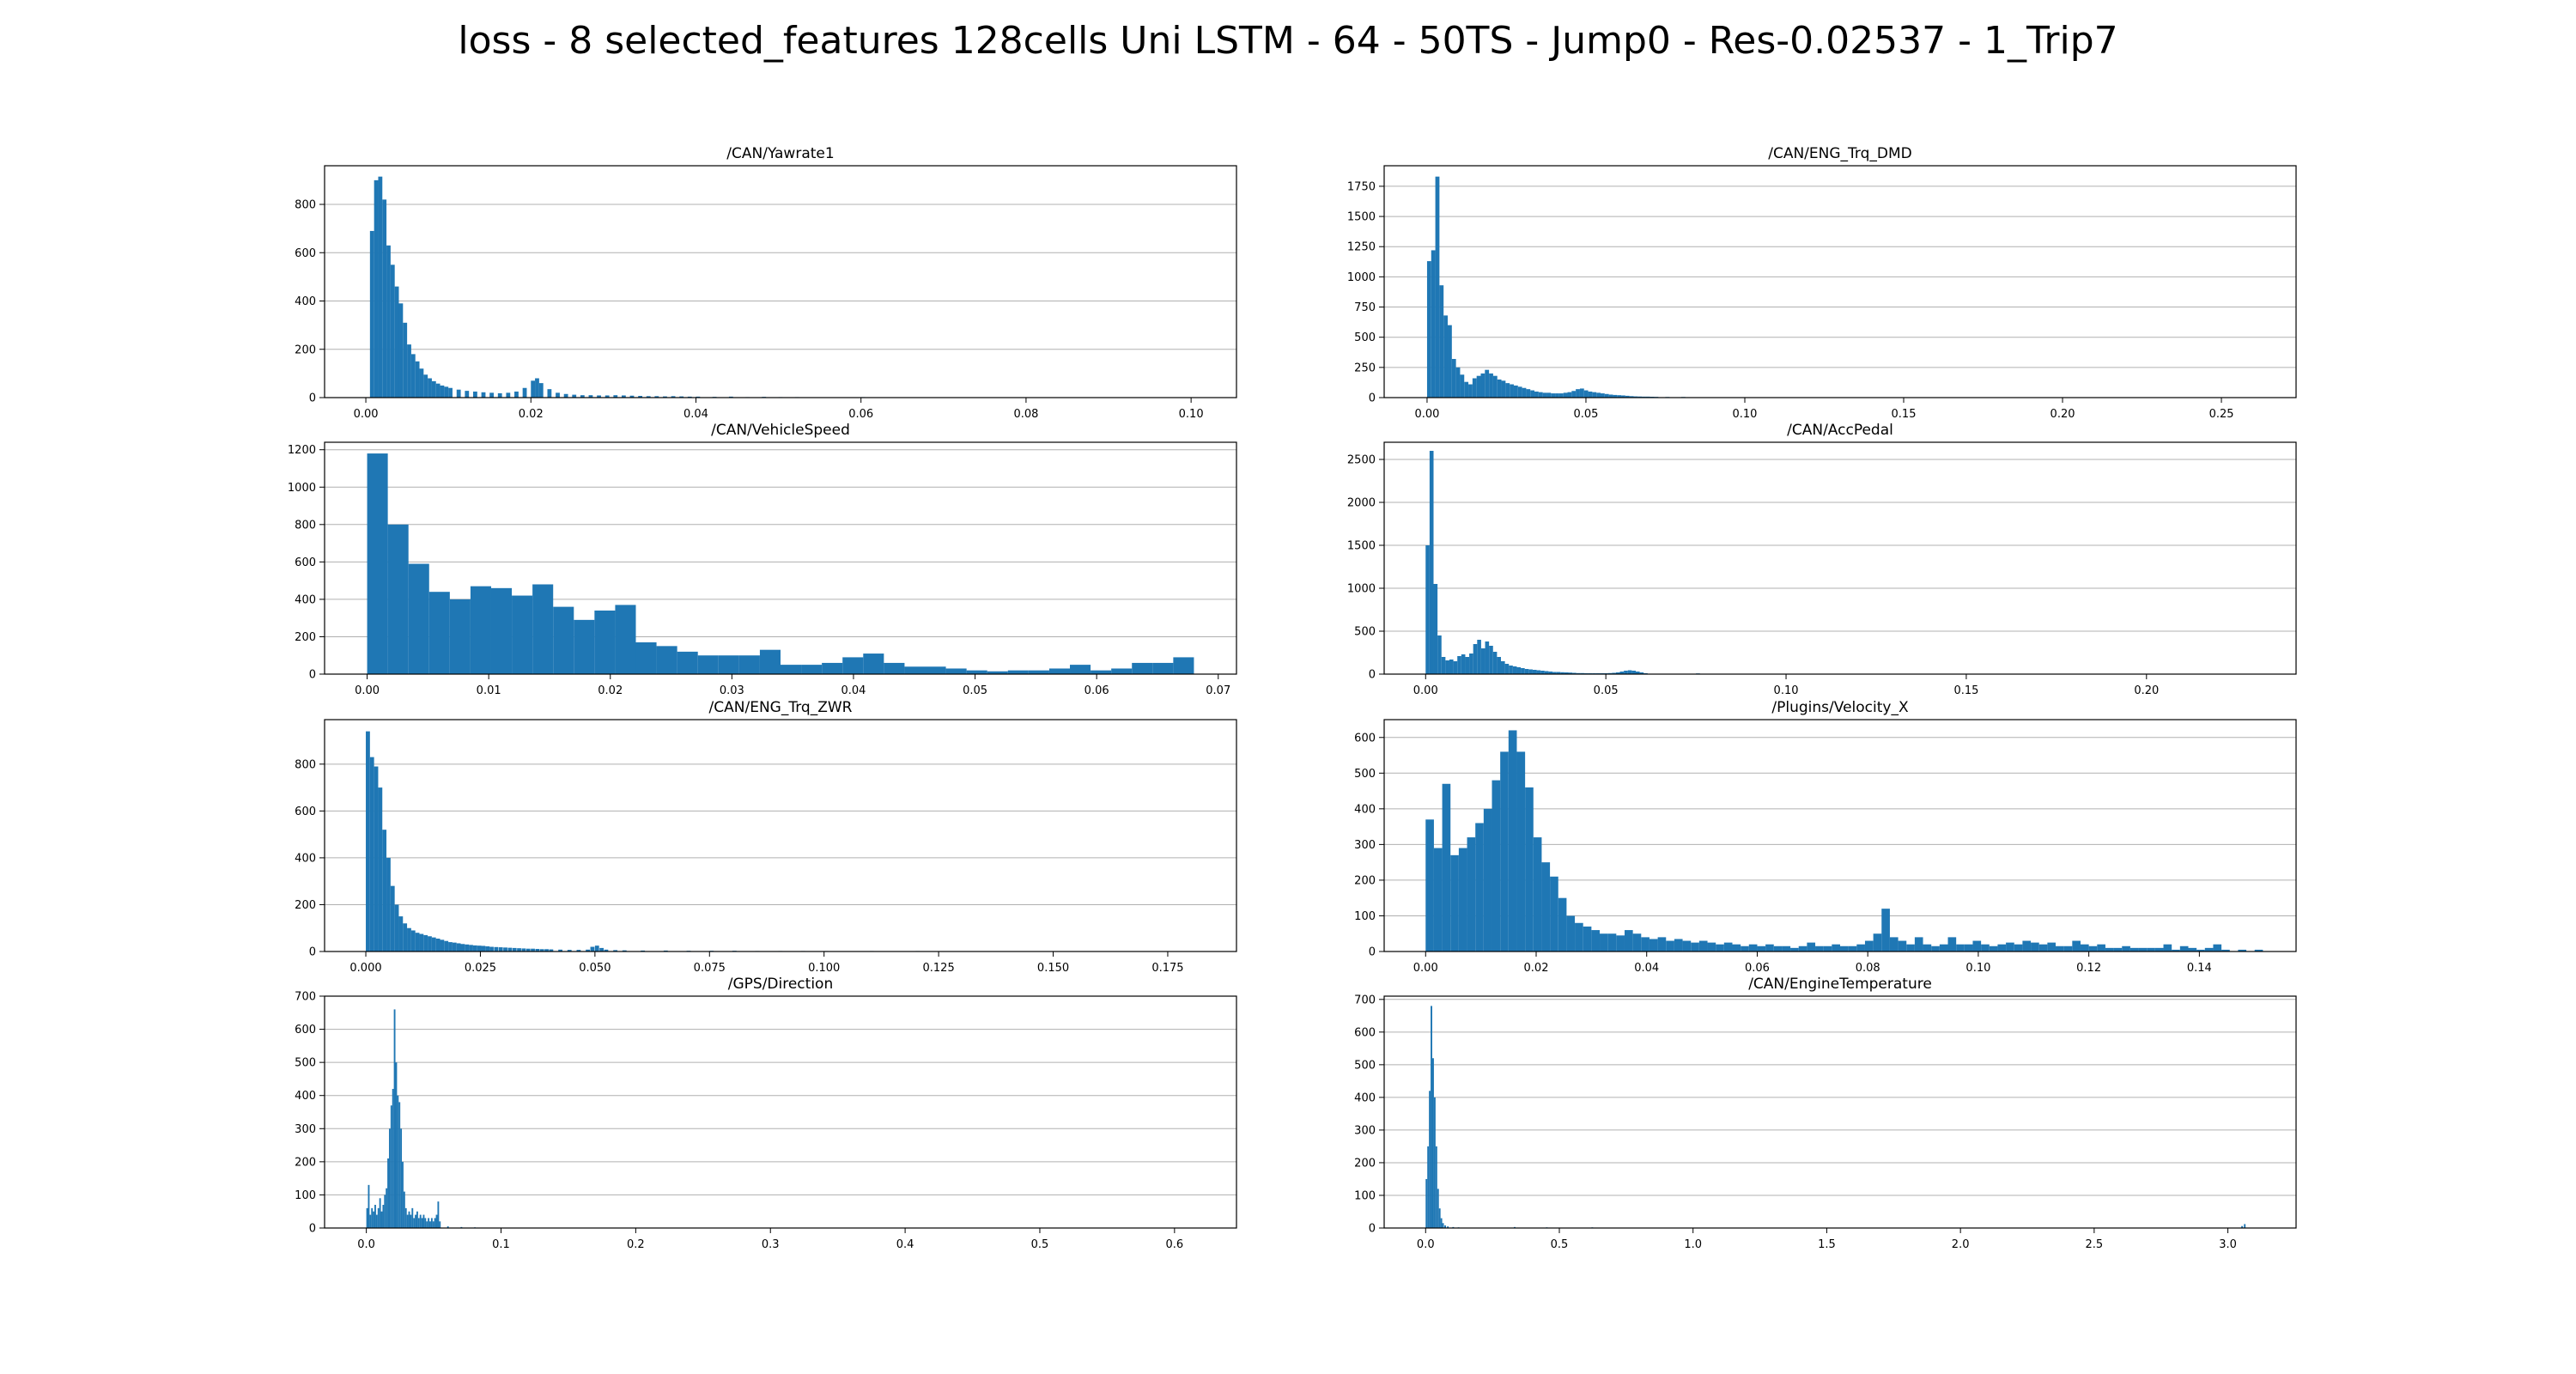  I want to click on x-tick-label: 0.20, so click(2146, 690).